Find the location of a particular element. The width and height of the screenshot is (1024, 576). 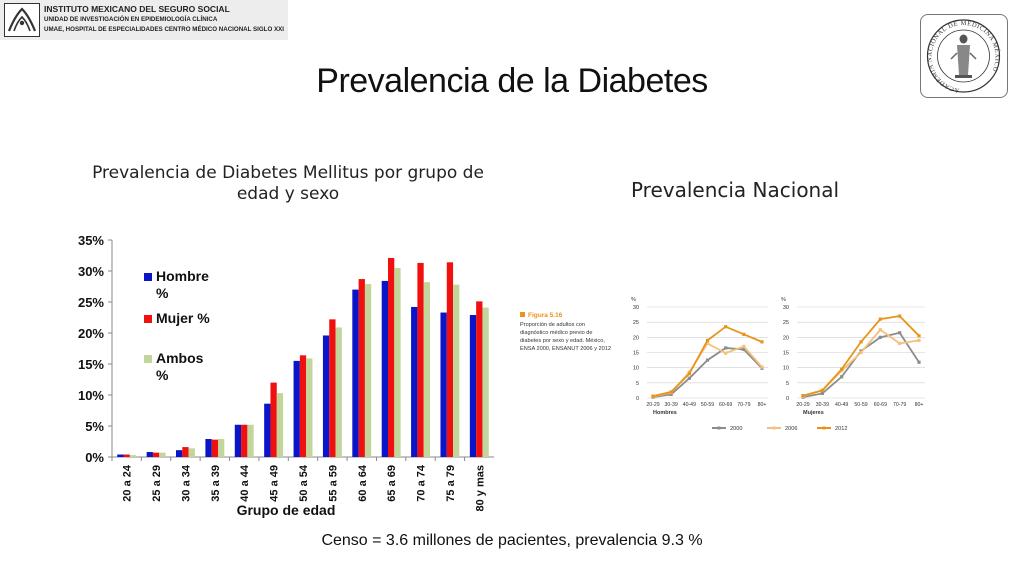

x-tick-label: 35 a 39 is located at coordinates (216, 483).